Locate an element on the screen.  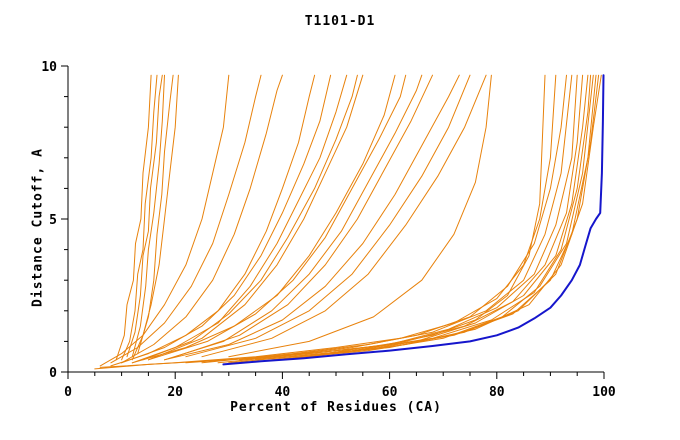
x-tick-label: 80 is located at coordinates (497, 392).